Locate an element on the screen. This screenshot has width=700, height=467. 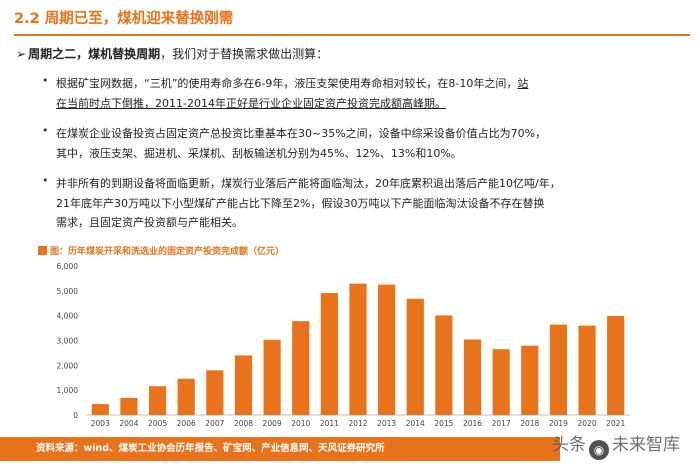
bullet-1-line-2: 在当前时点下倒推，2011-2014年正好是行业企业固定资产投资完成额高峰期。 is located at coordinates (251, 103).